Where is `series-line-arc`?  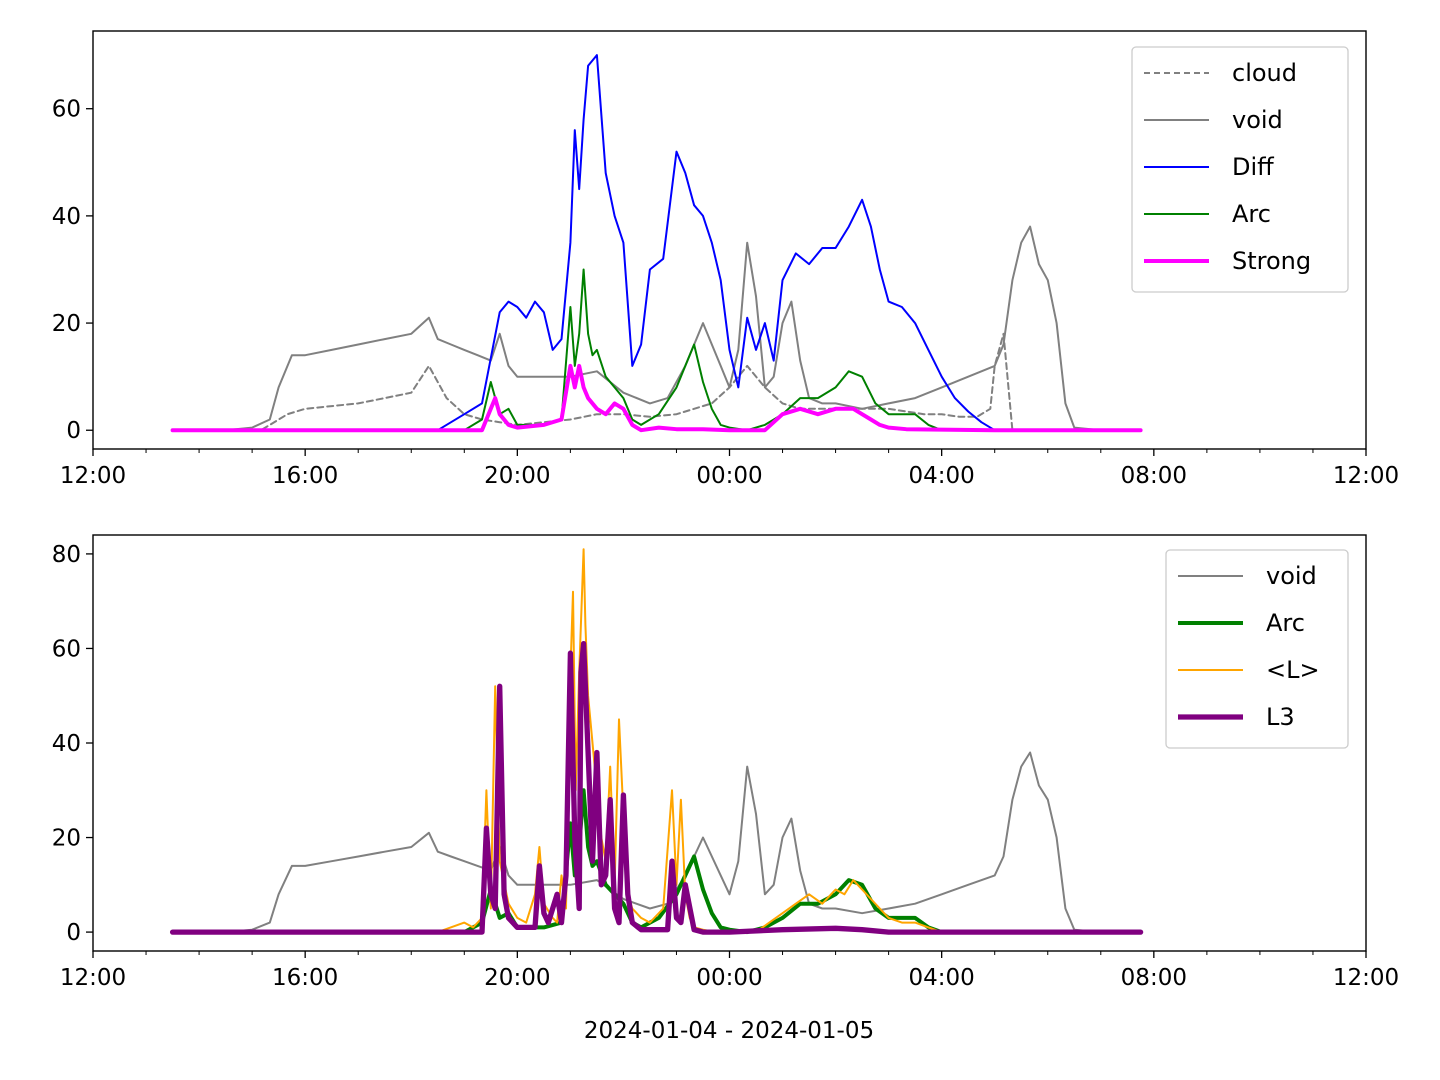
series-line-arc is located at coordinates (557, 861).